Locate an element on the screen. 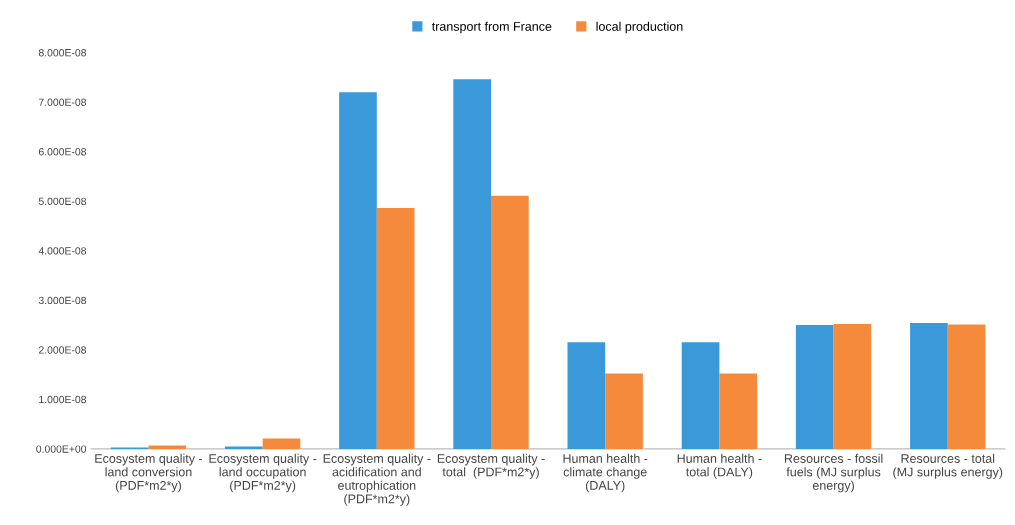  y-tick-label: 0.000E+00 is located at coordinates (61, 449).